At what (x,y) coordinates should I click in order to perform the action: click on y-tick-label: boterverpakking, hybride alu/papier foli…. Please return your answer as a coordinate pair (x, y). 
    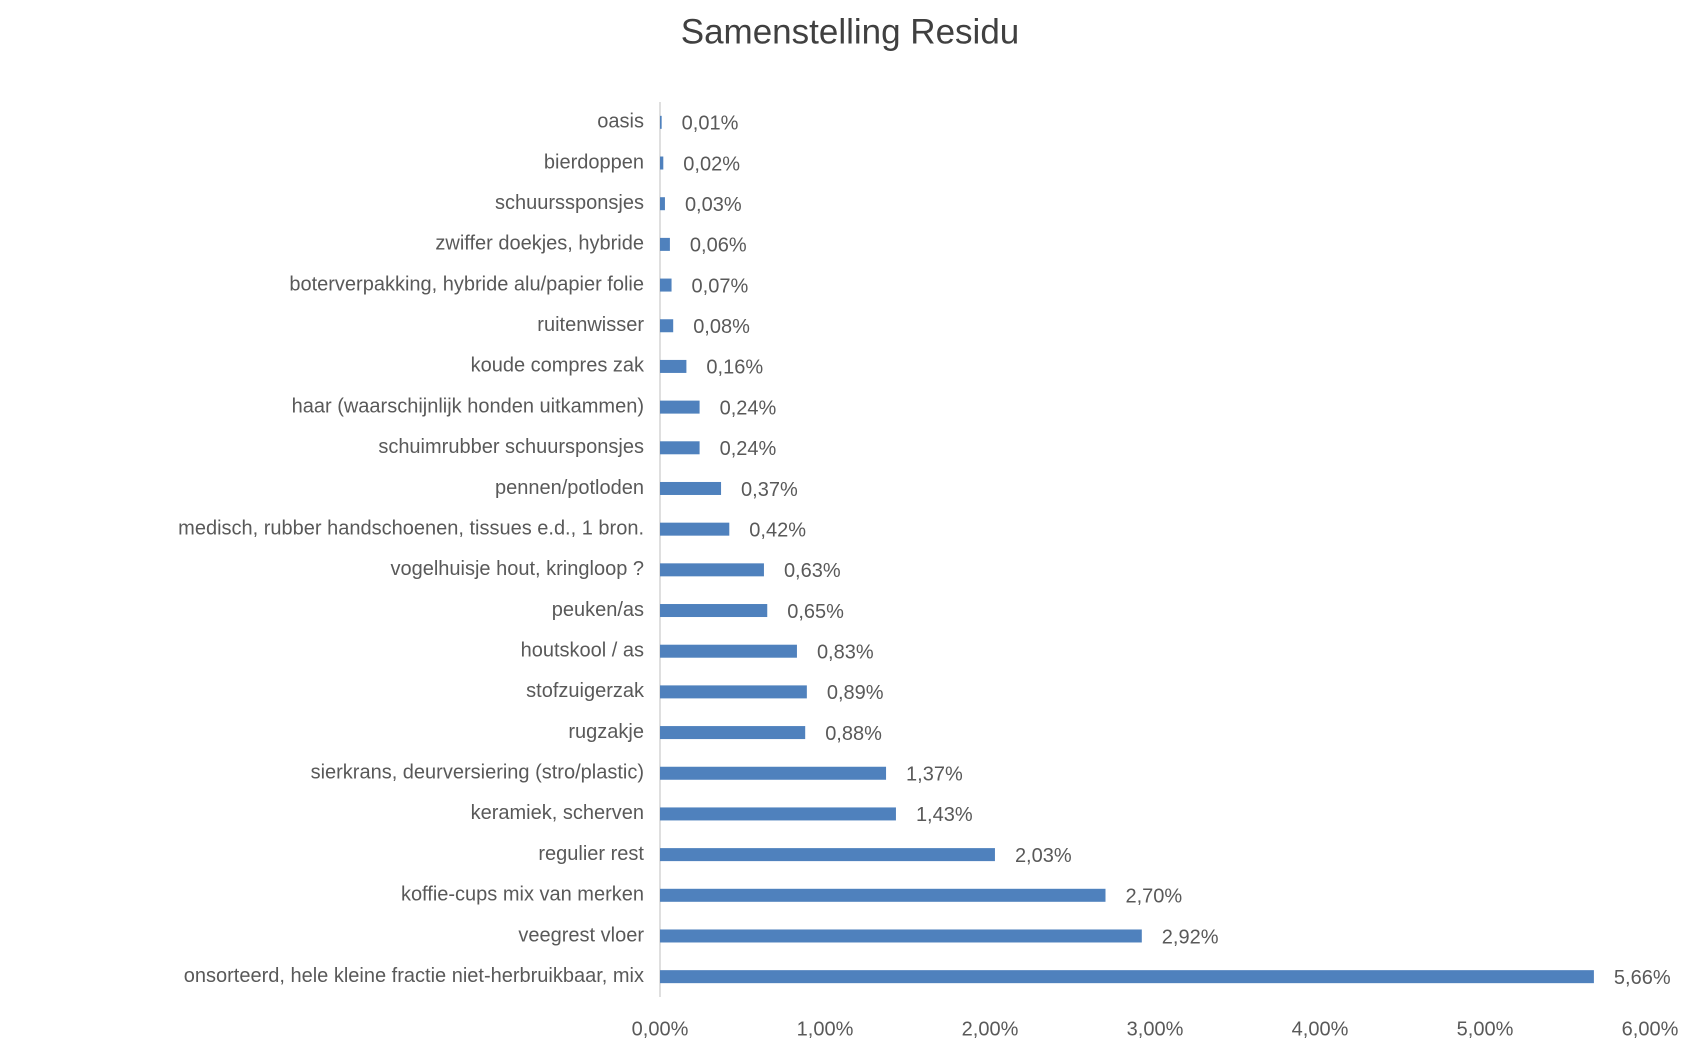
    Looking at the image, I should click on (466, 284).